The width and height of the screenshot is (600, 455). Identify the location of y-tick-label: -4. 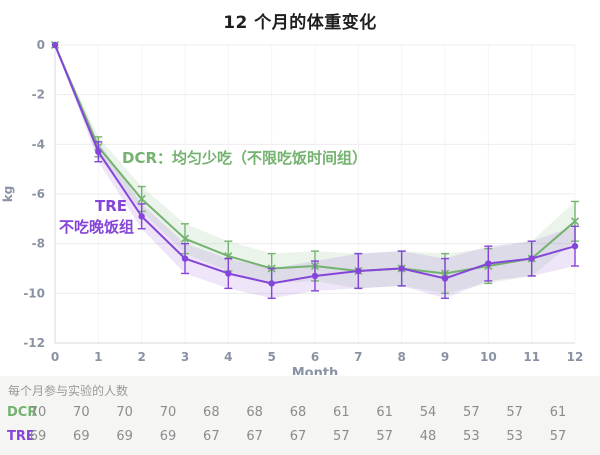
(38, 144).